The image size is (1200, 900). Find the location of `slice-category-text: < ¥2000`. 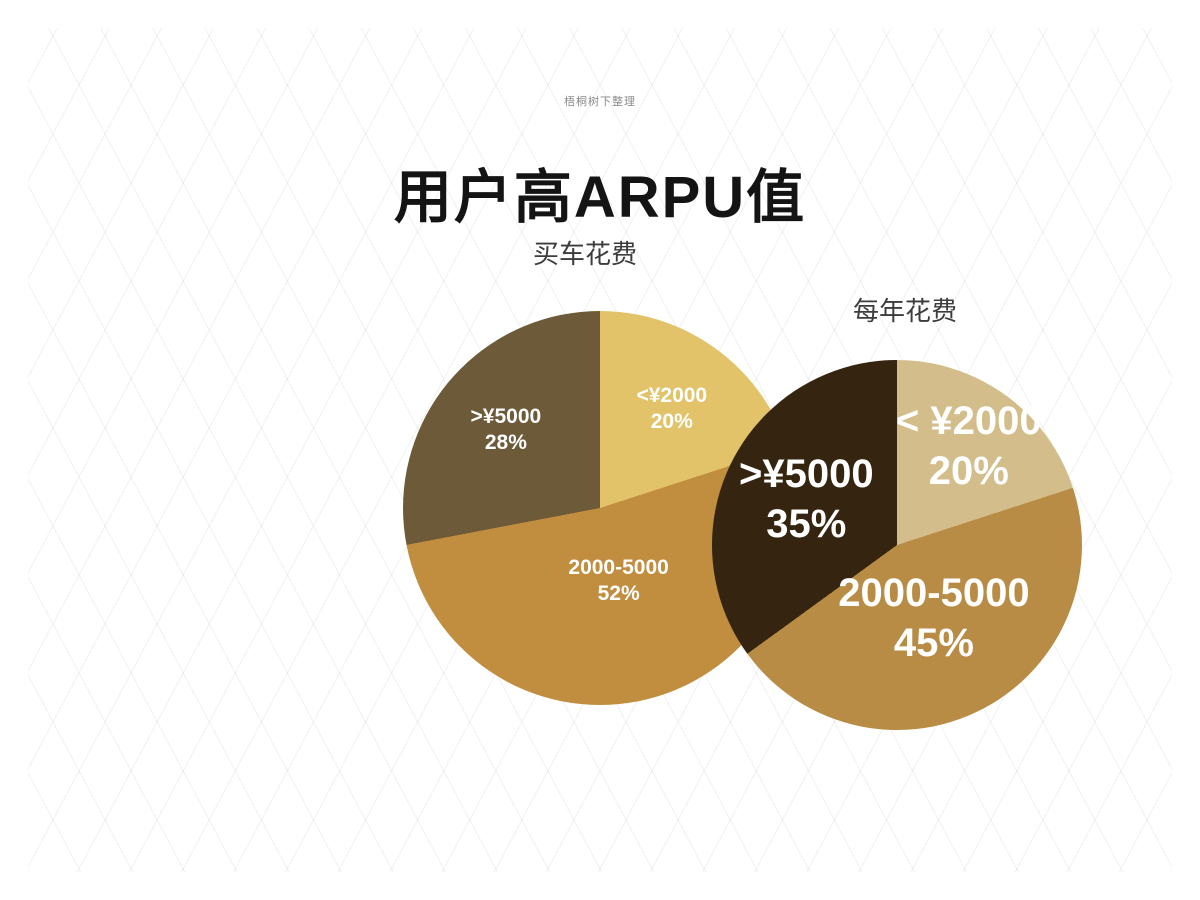

slice-category-text: < ¥2000 is located at coordinates (968, 421).